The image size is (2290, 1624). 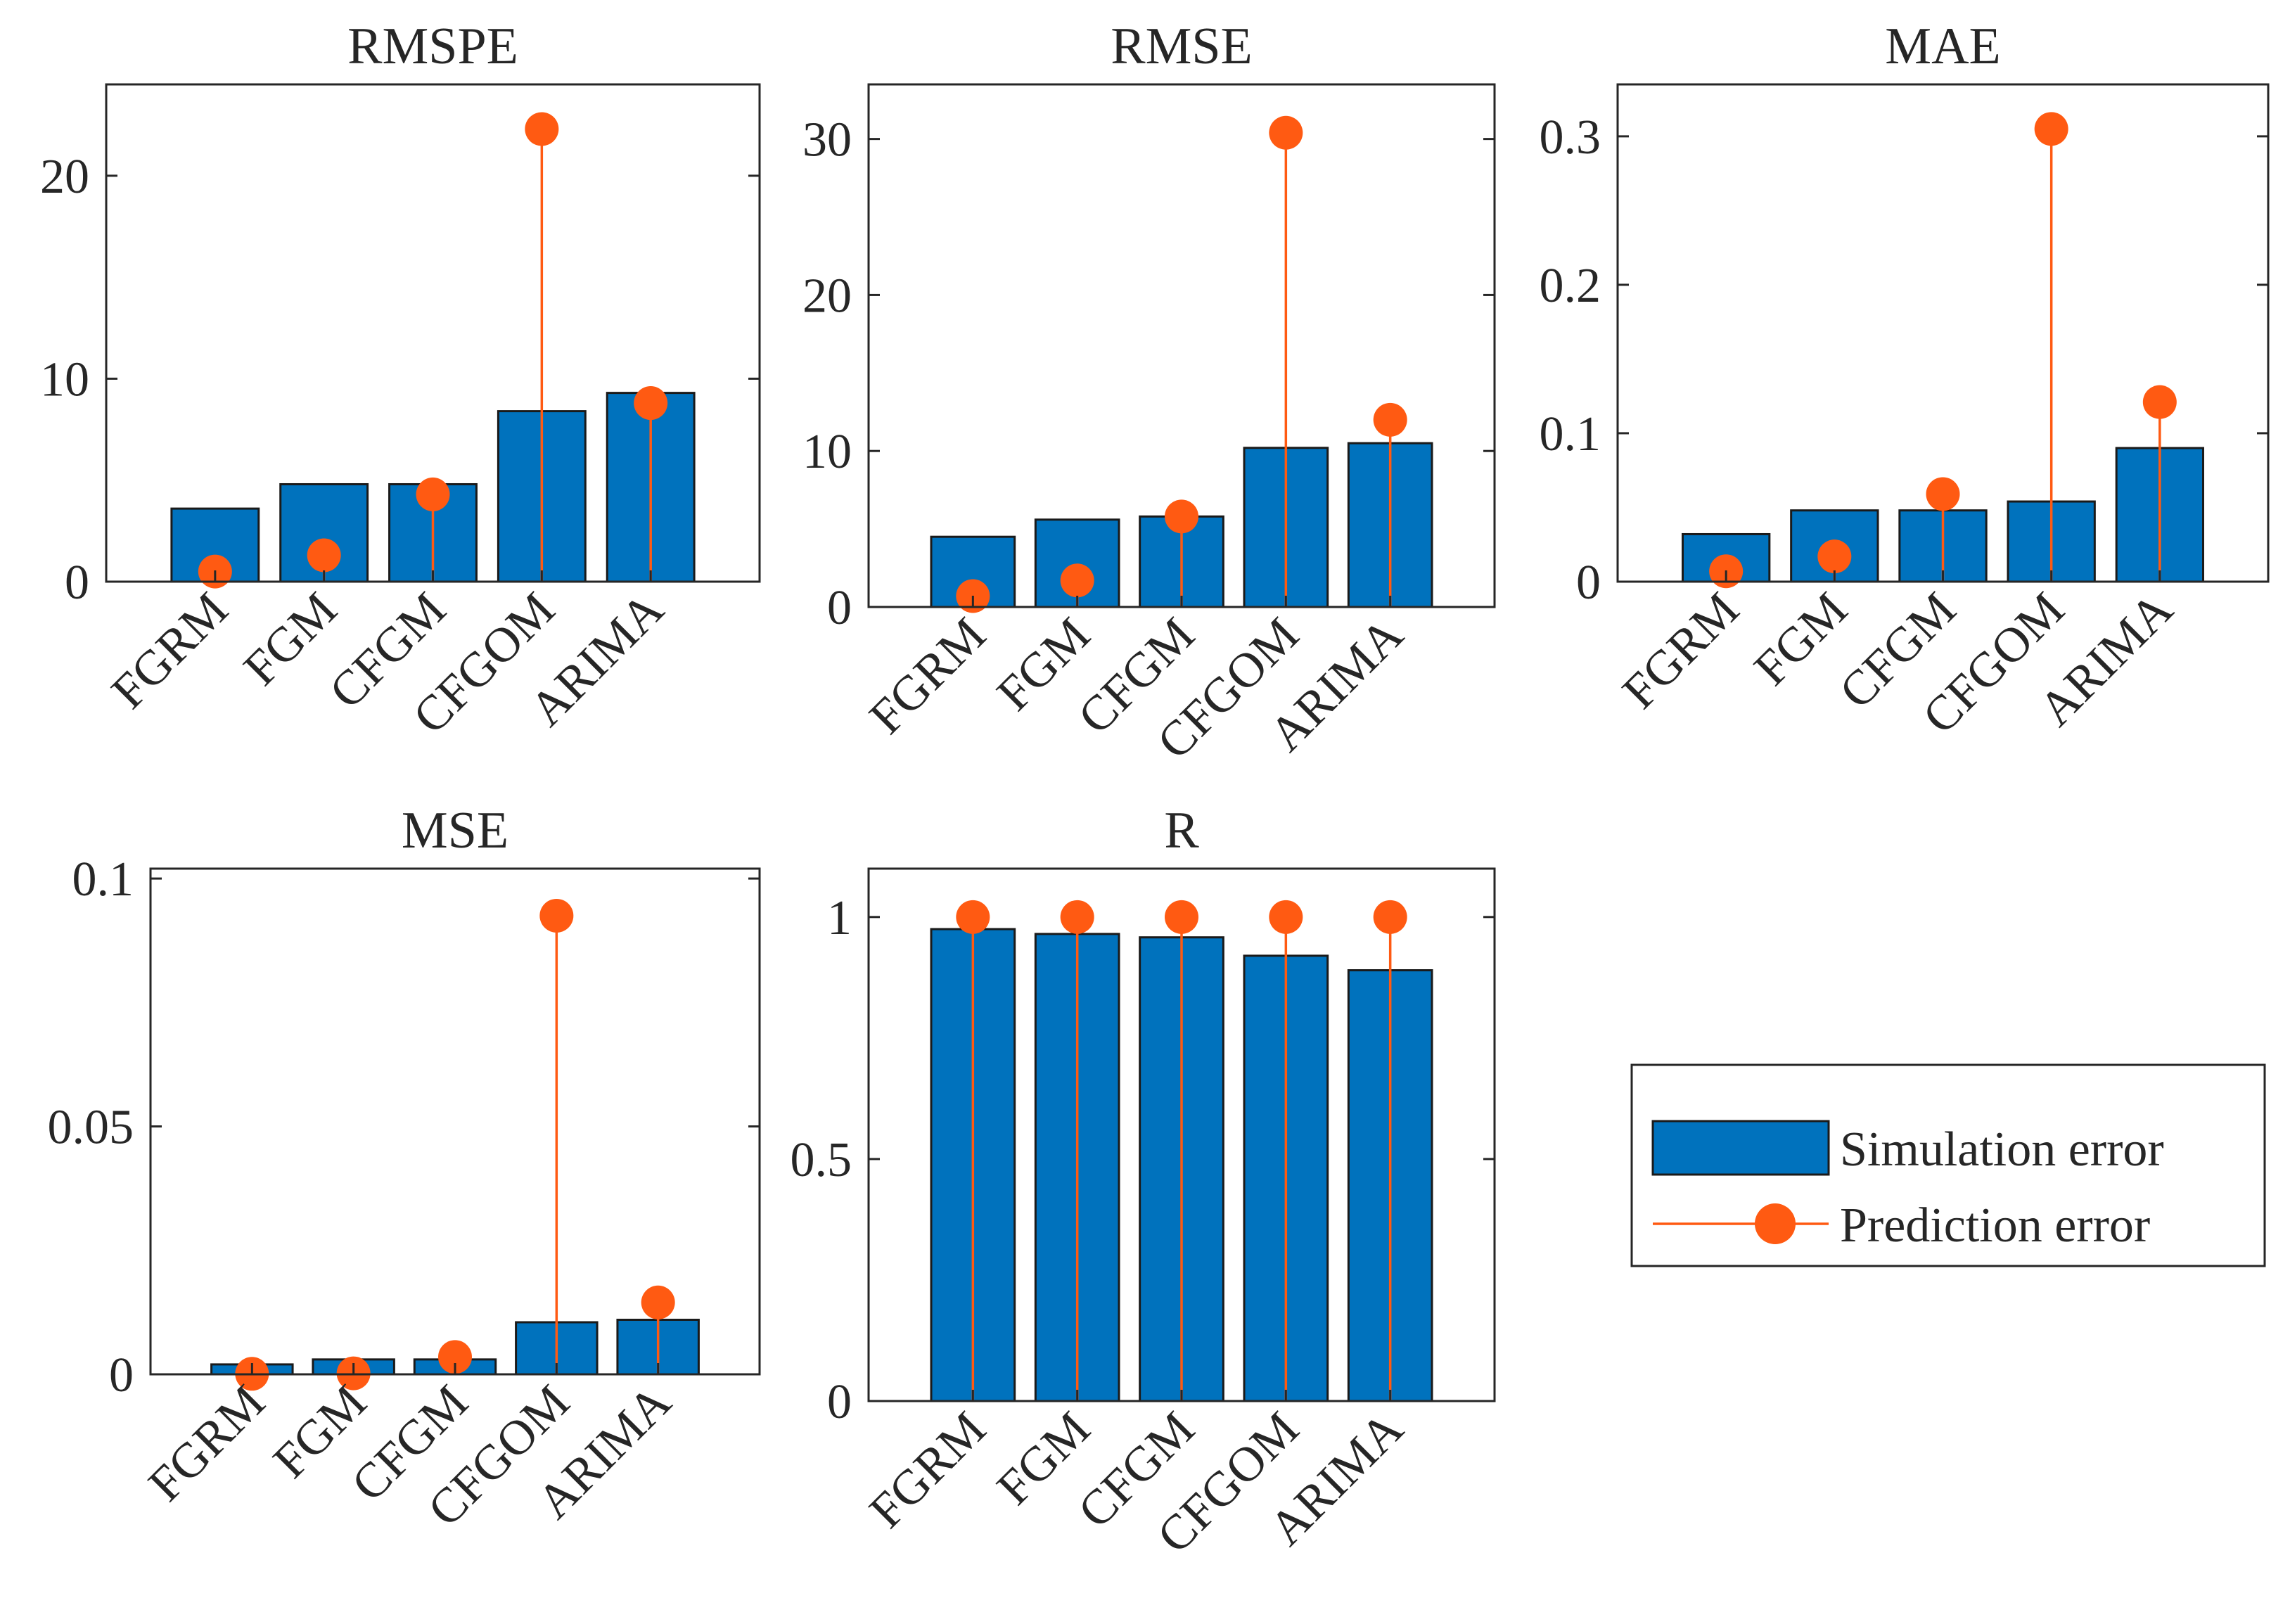 I want to click on mae-title: MAE, so click(x=1942, y=46).